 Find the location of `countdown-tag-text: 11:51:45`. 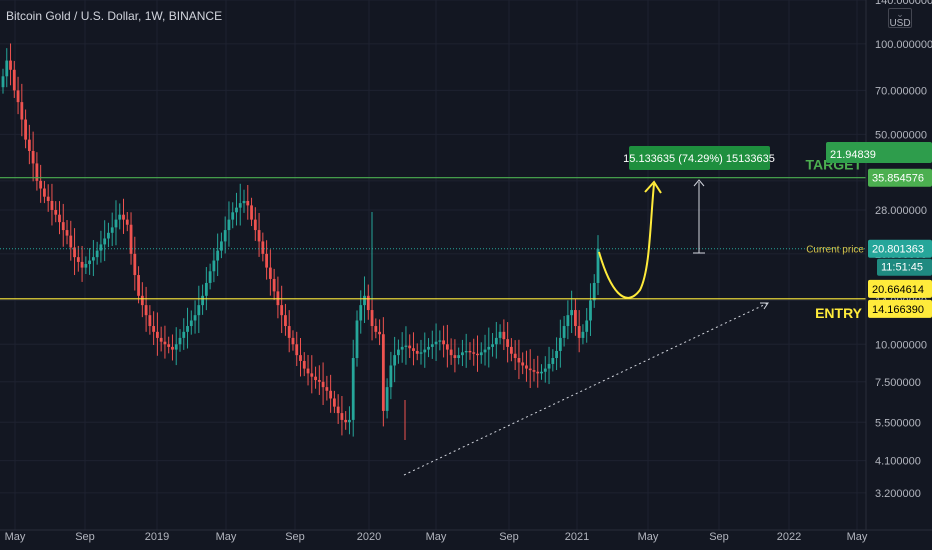

countdown-tag-text: 11:51:45 is located at coordinates (902, 268).